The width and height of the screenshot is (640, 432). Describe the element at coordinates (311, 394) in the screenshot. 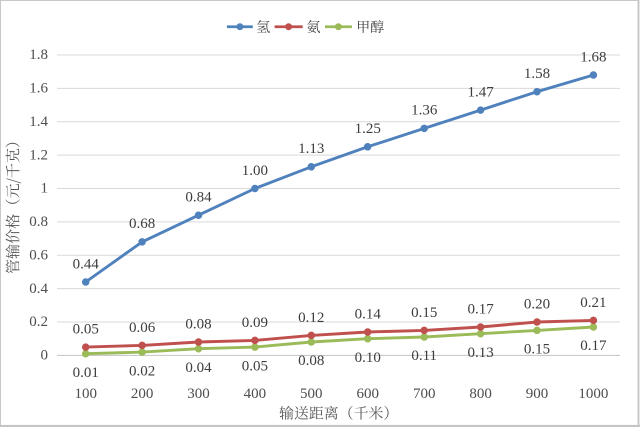

I see `svg-text: 500` at that location.